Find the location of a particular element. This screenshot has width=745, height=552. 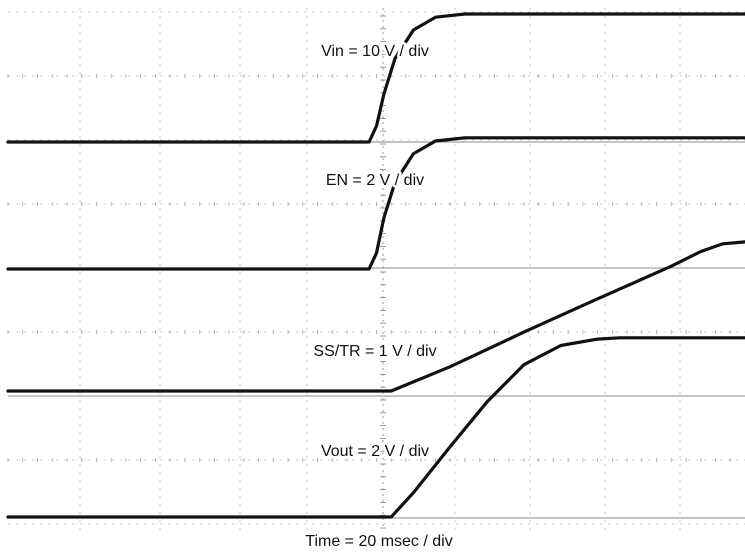

trace-label-en: EN = 2 V / div is located at coordinates (375, 180).